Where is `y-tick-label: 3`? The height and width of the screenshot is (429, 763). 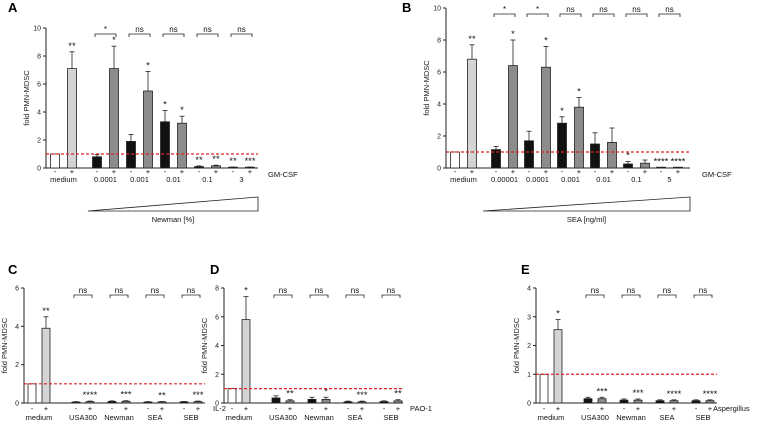 y-tick-label: 3 is located at coordinates (529, 317).